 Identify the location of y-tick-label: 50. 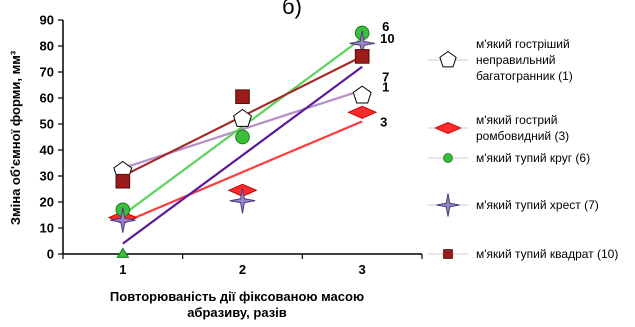
(47, 124).